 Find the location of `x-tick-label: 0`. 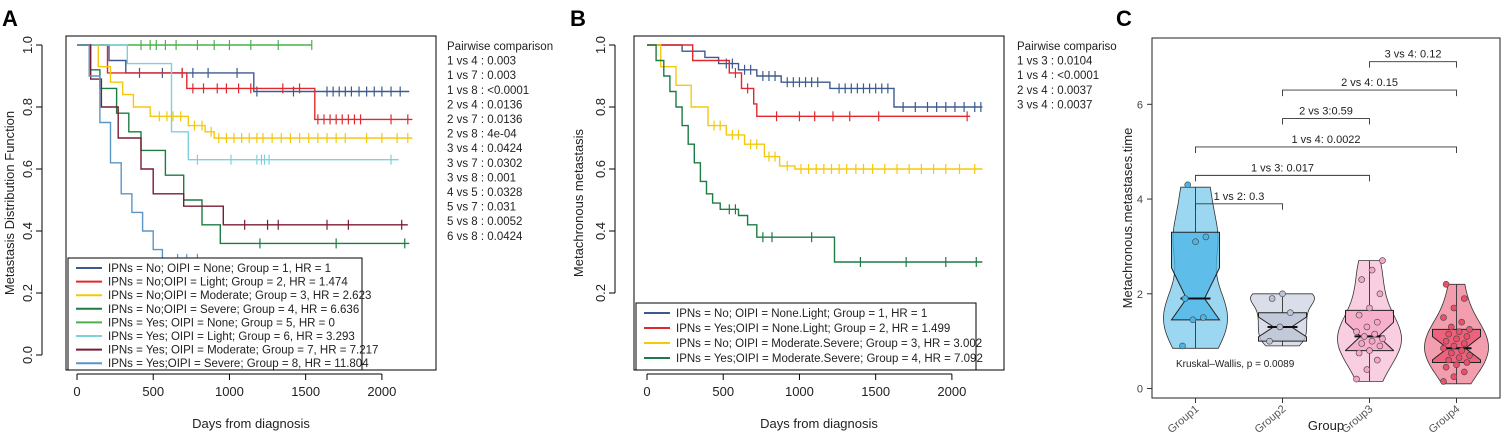

x-tick-label: 0 is located at coordinates (76, 391).